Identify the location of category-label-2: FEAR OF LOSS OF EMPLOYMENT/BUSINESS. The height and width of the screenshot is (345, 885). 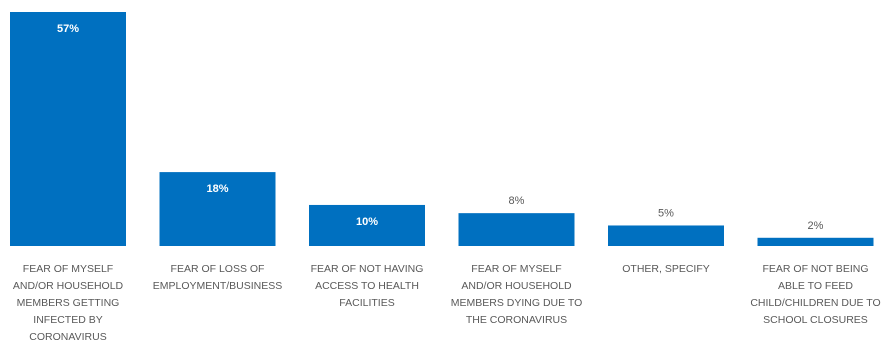
(218, 277).